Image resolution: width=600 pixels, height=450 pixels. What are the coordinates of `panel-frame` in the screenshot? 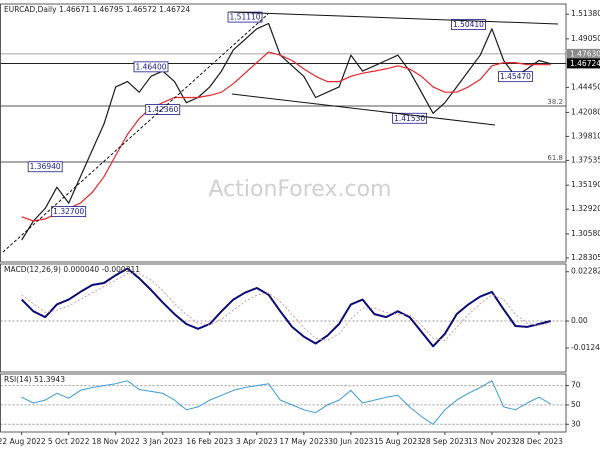 It's located at (283, 403).